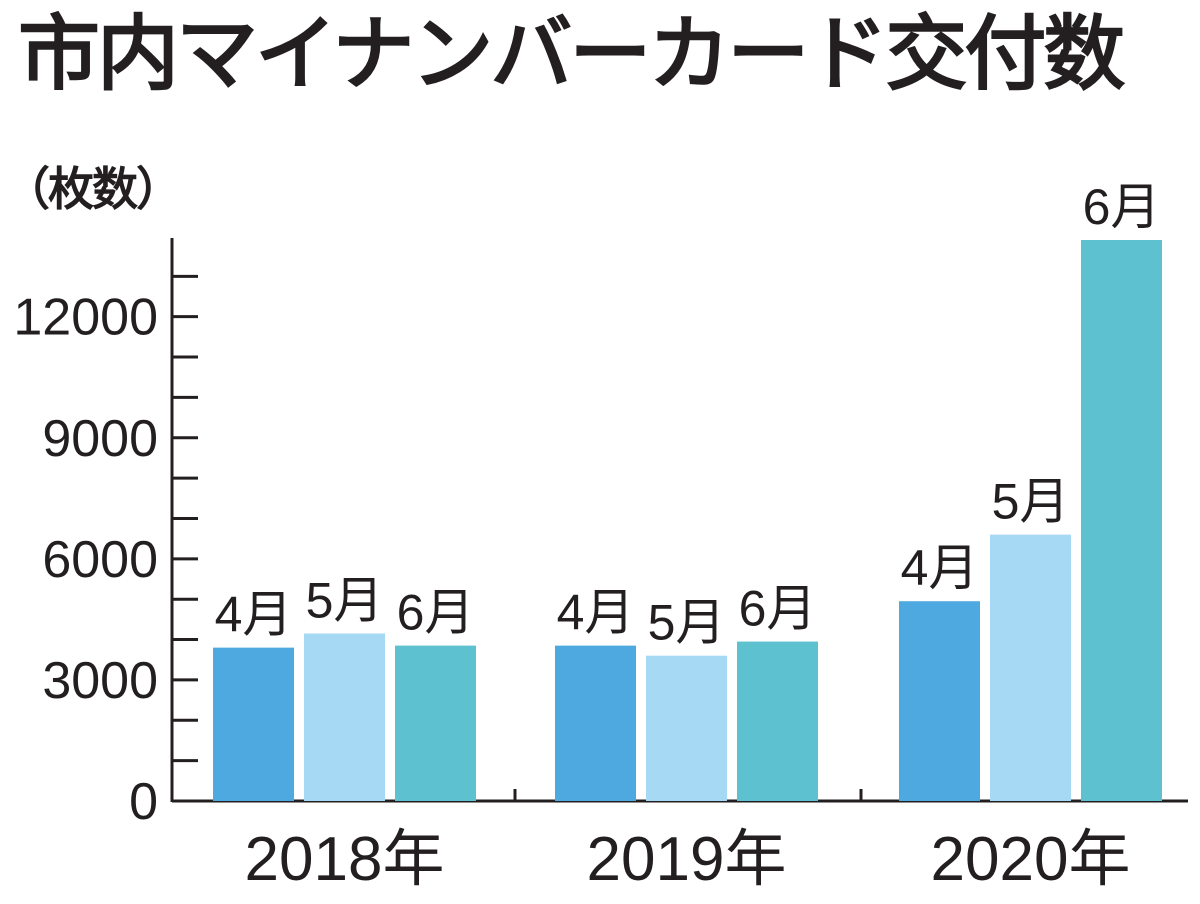 This screenshot has width=1200, height=904. What do you see at coordinates (100, 439) in the screenshot?
I see `y-tick-label: 9000` at bounding box center [100, 439].